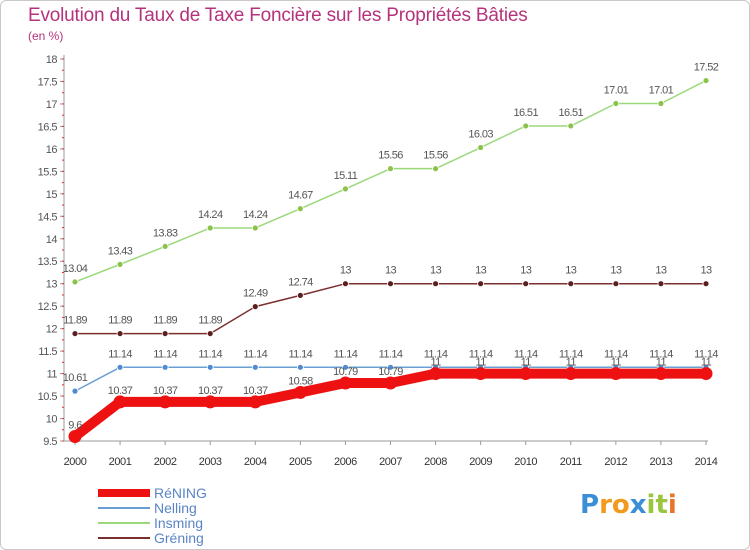 The height and width of the screenshot is (550, 750). What do you see at coordinates (124, 508) in the screenshot?
I see `legend-swatch-nelling` at bounding box center [124, 508].